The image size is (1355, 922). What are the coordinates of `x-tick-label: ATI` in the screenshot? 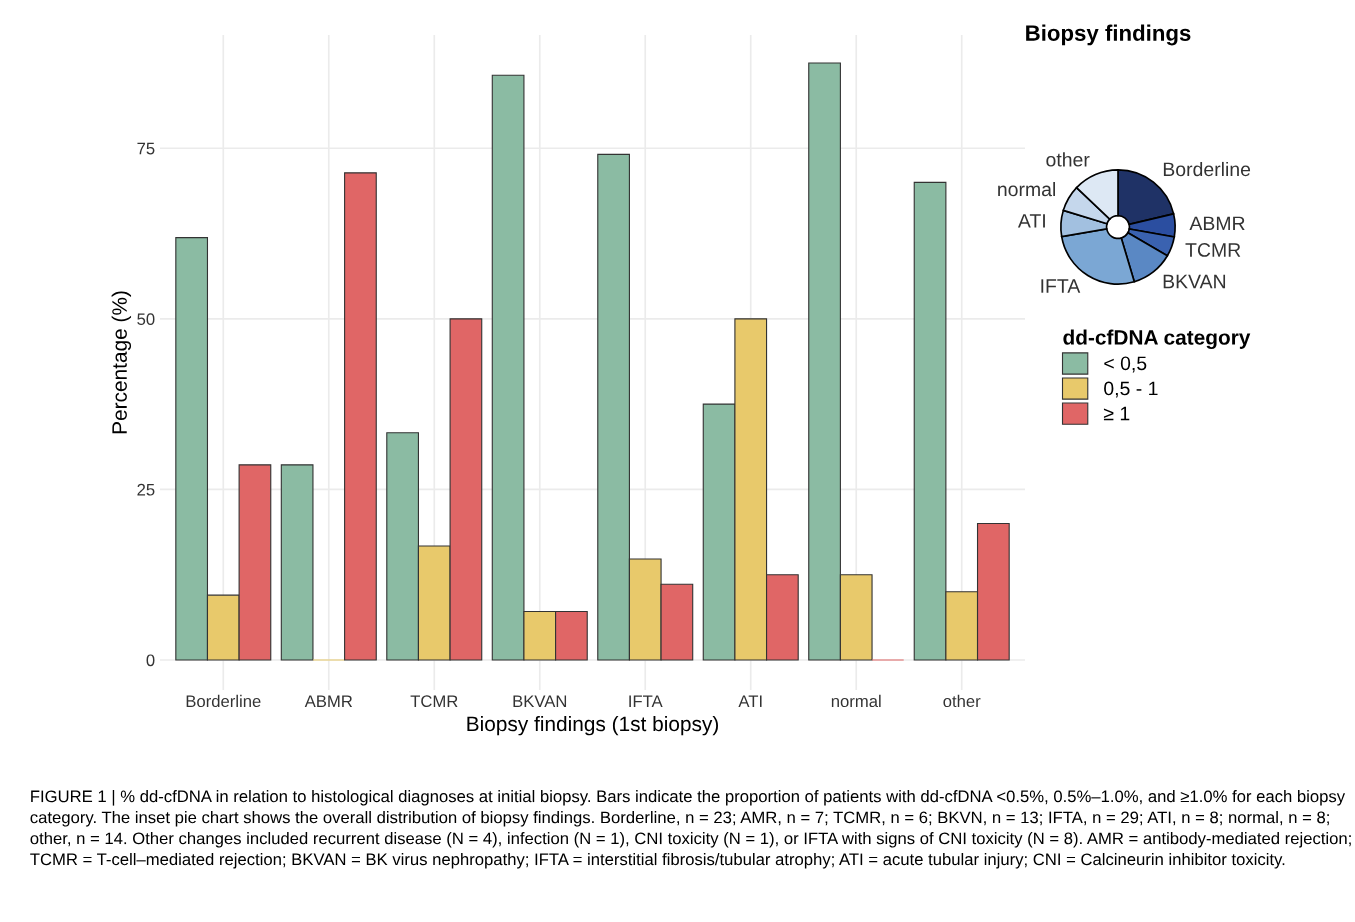 It's located at (750, 701).